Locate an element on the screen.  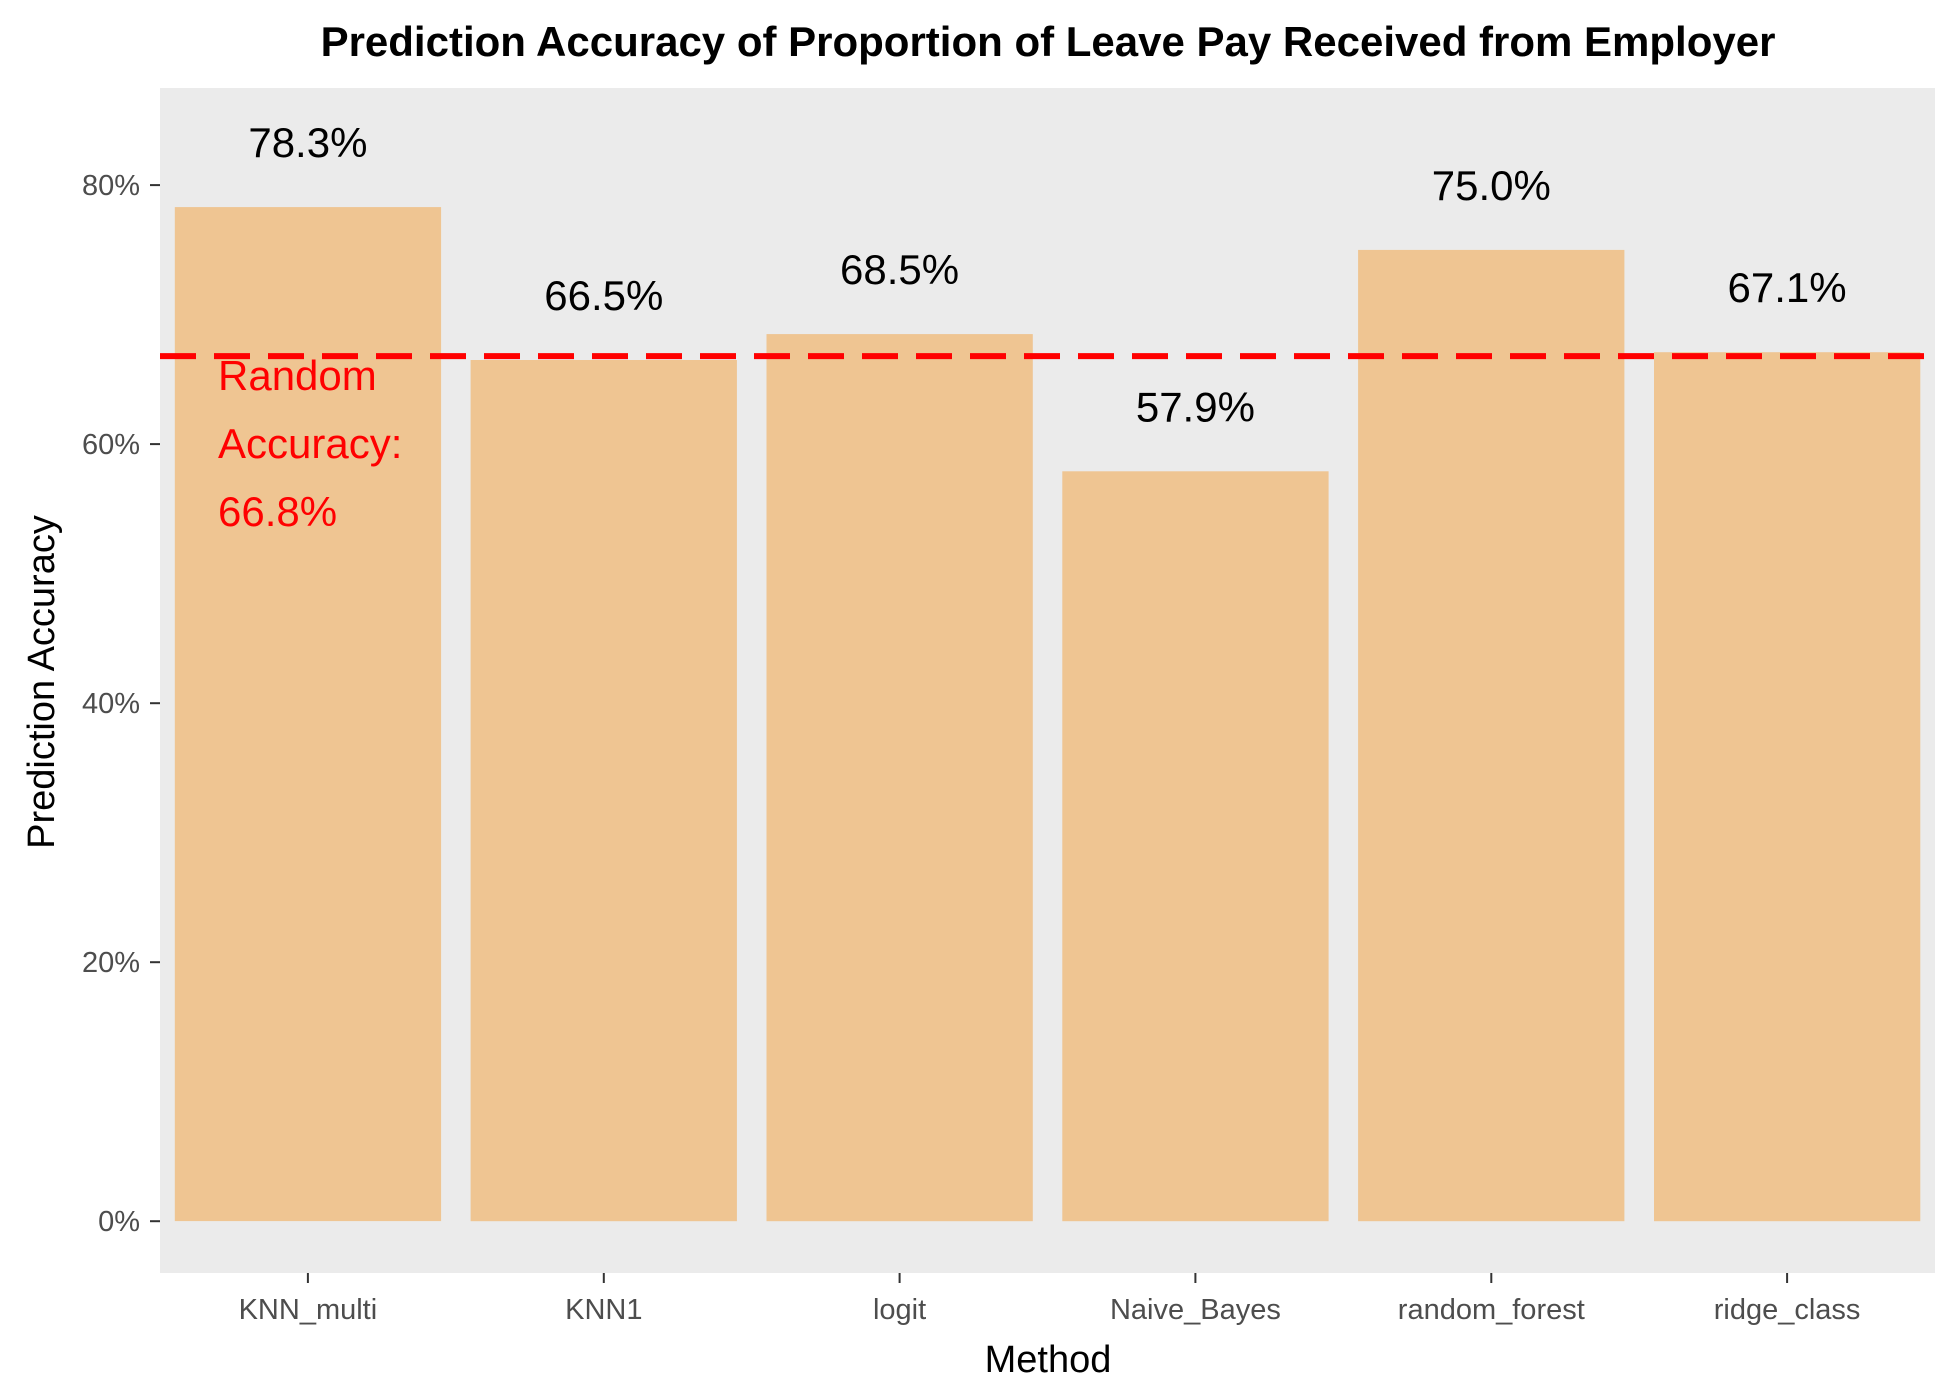
reference-line-label: Random Accuracy: 66.8% is located at coordinates (310, 443).